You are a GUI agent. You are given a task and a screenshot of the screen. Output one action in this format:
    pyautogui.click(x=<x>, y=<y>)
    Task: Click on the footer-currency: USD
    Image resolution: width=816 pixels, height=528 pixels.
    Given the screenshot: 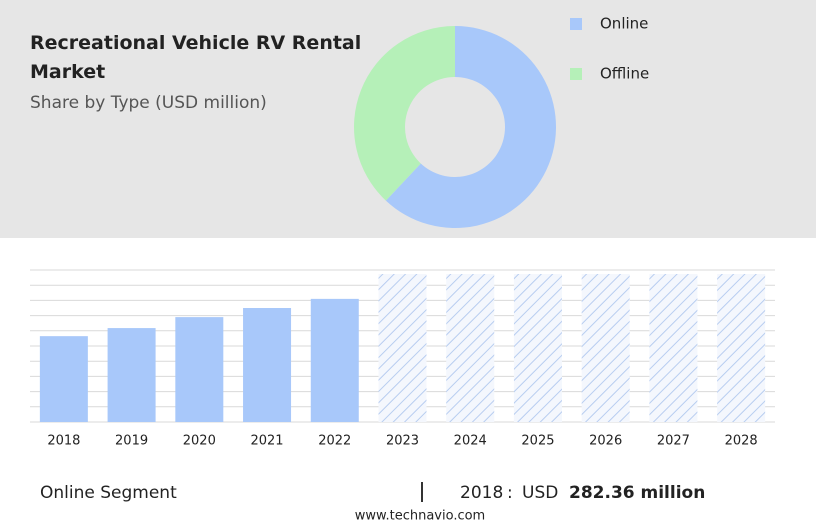 What is the action you would take?
    pyautogui.click(x=540, y=493)
    